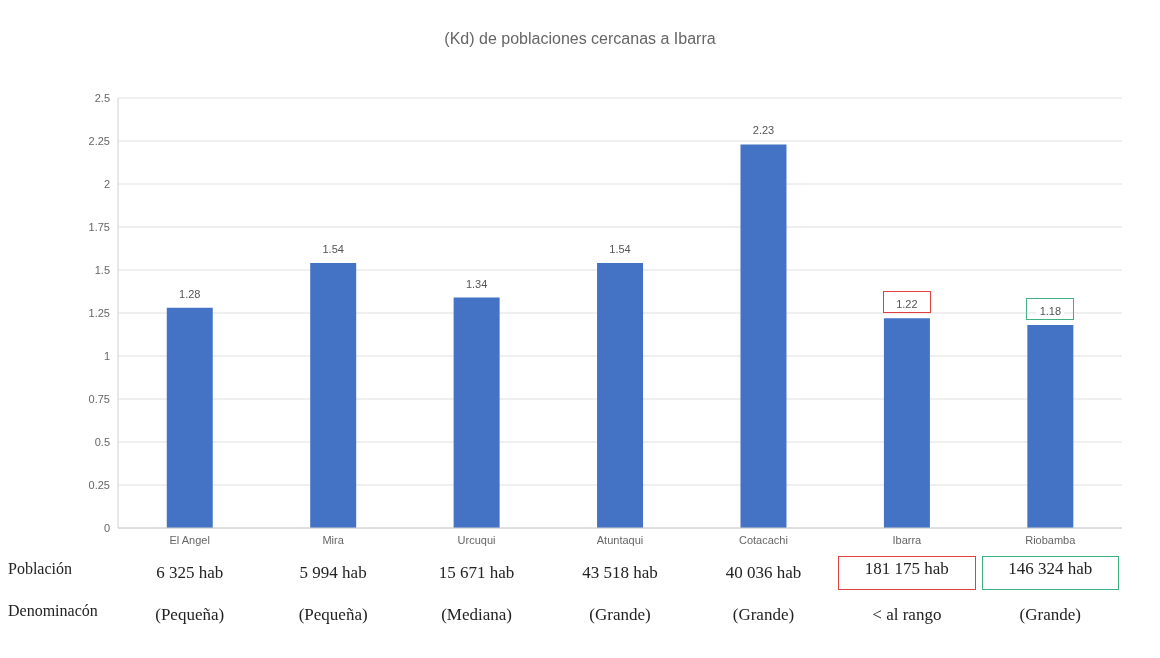 Image resolution: width=1160 pixels, height=658 pixels. Describe the element at coordinates (99, 140) in the screenshot. I see `y-tick-label: 2.25` at that location.